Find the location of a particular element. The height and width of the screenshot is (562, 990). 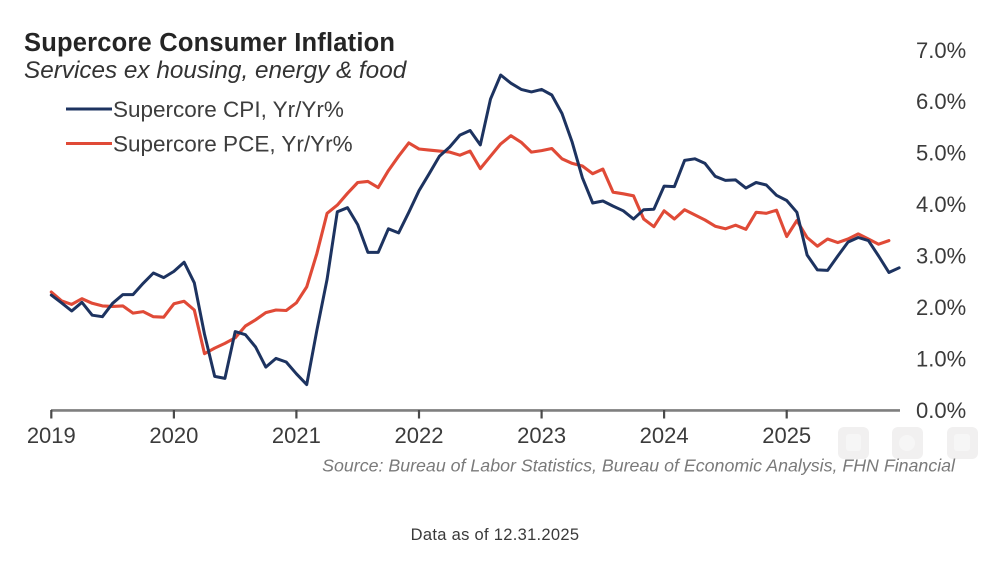

svg-text:Services ex housing, energy &: Services ex housing, energy & food is located at coordinates (216, 70).